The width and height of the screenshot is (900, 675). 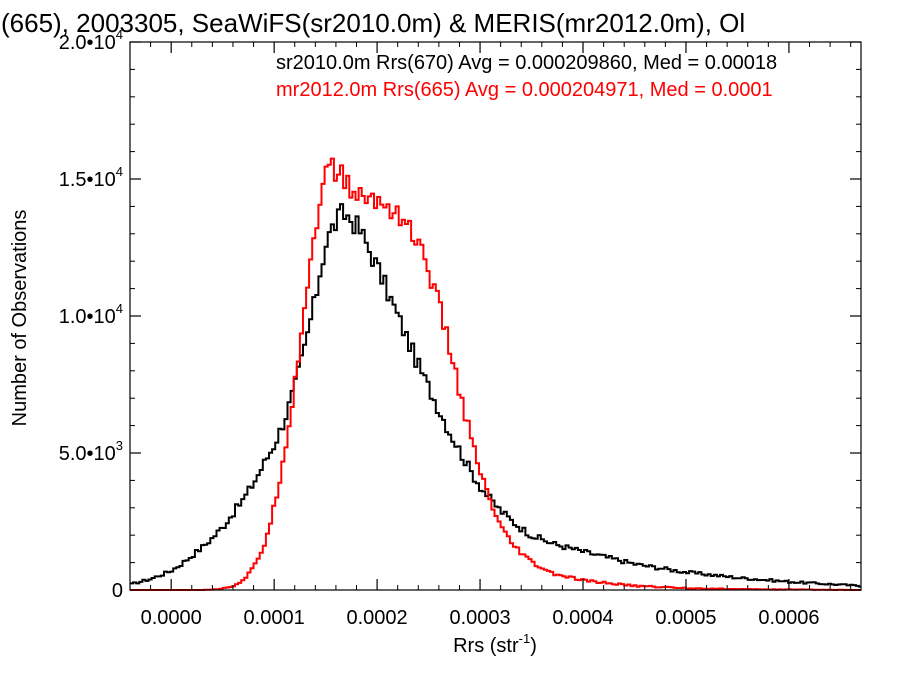 I want to click on x-tick-label: 0.0004, so click(x=582, y=618).